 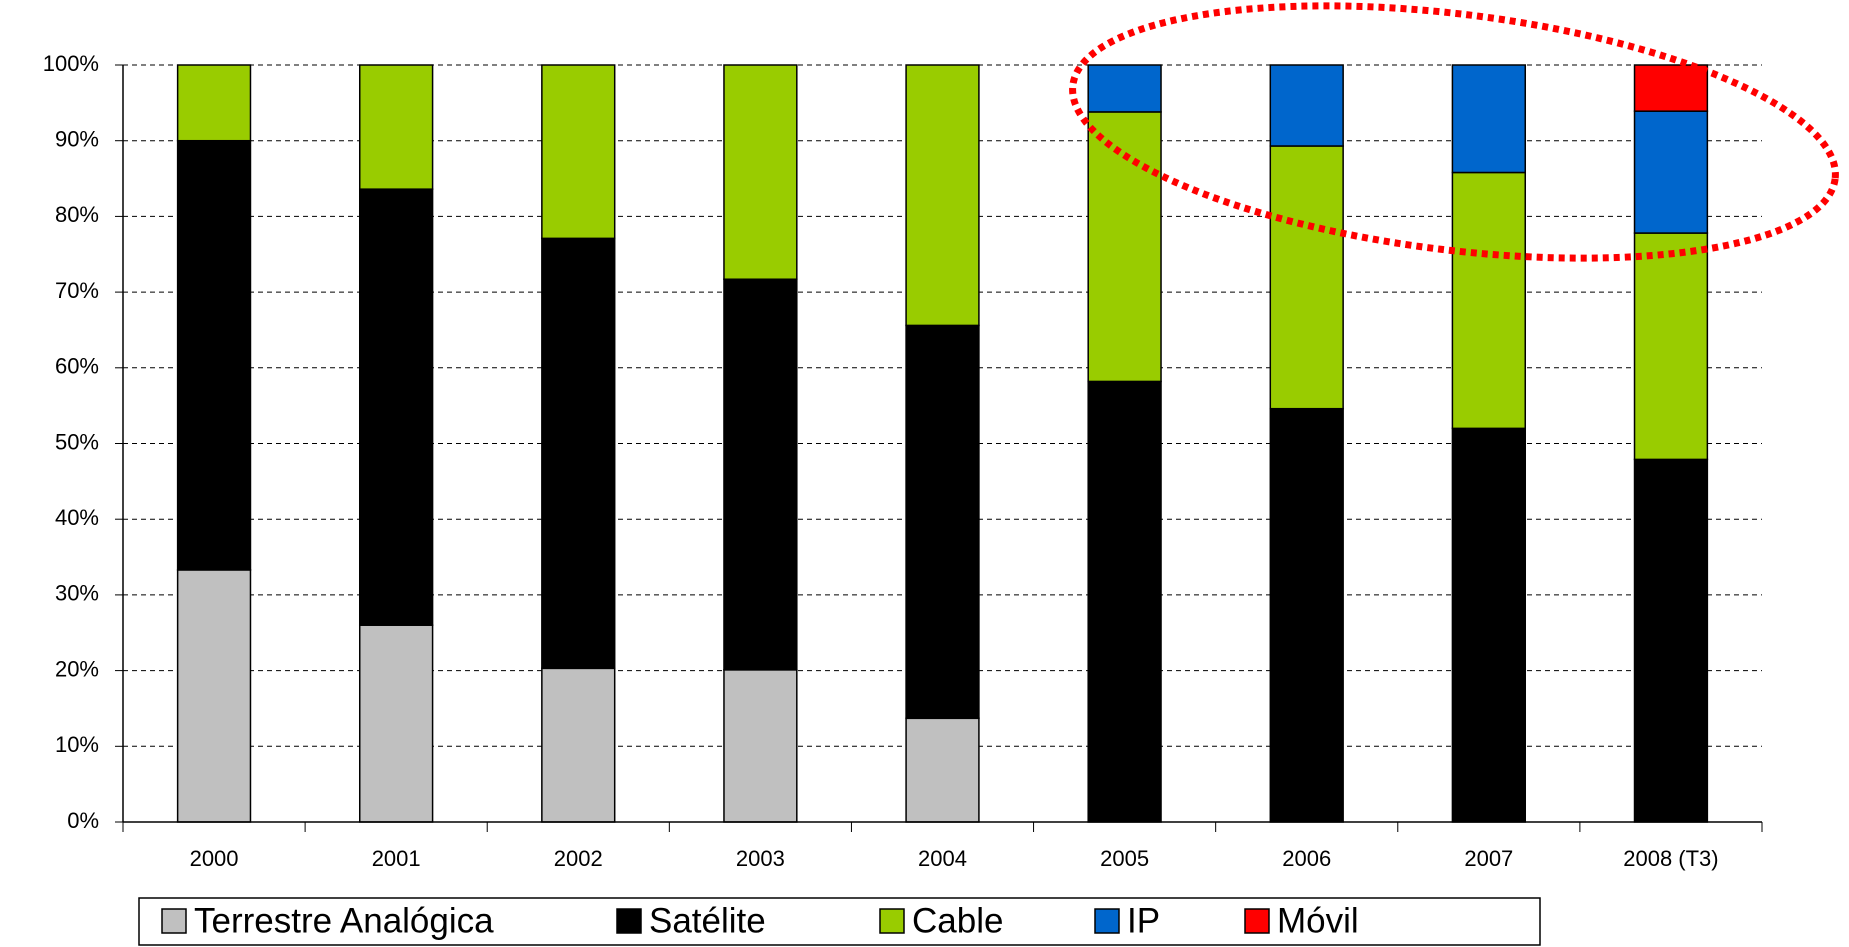 I want to click on x-tick-label: 2007, so click(x=1488, y=858).